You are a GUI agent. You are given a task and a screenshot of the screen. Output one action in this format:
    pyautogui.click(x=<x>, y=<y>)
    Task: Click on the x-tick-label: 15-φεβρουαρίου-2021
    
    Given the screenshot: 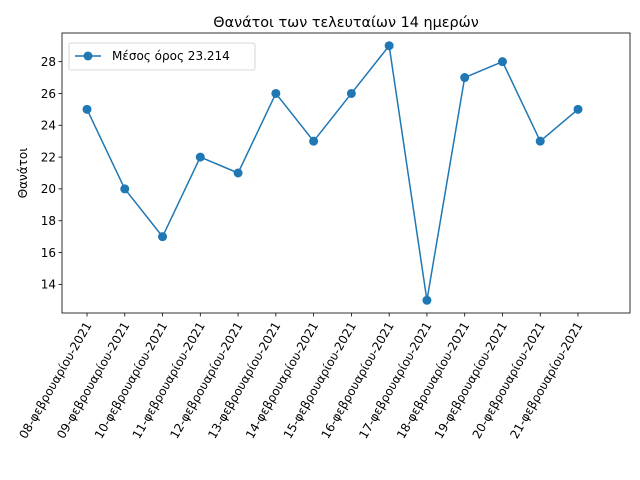 What is the action you would take?
    pyautogui.click(x=320, y=381)
    